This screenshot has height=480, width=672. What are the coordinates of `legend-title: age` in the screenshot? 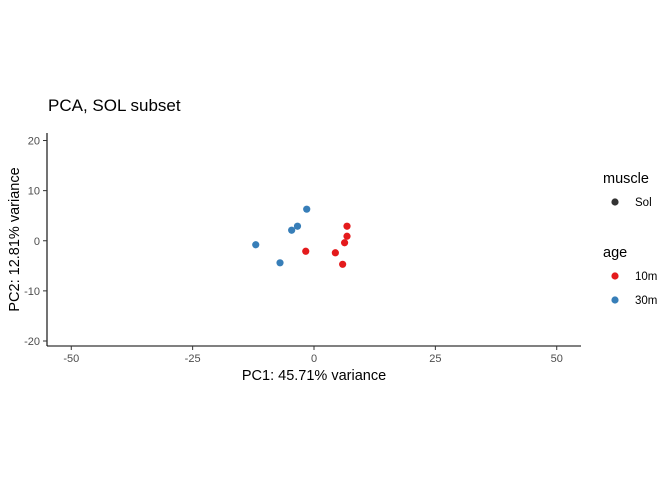 It's located at (615, 253).